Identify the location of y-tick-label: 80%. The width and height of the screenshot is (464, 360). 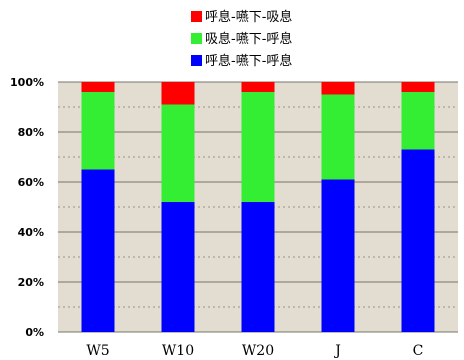
(31, 132).